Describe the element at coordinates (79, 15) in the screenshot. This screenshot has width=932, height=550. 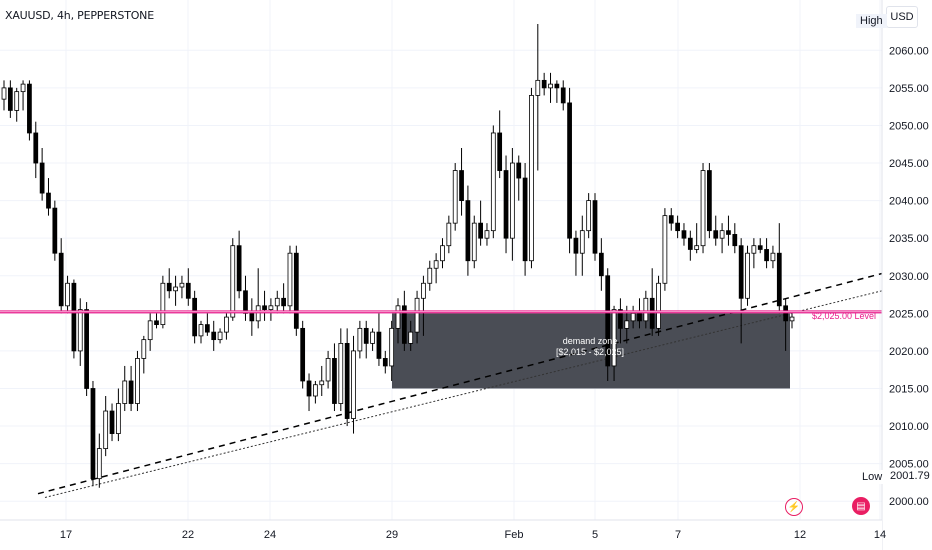
I see `chart-title: XAUUSD, 4h, PEPPERSTONE` at that location.